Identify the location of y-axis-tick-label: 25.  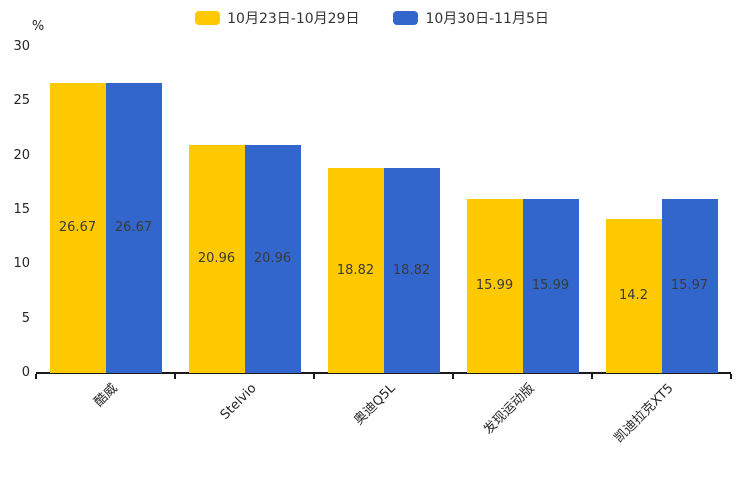
(21, 101).